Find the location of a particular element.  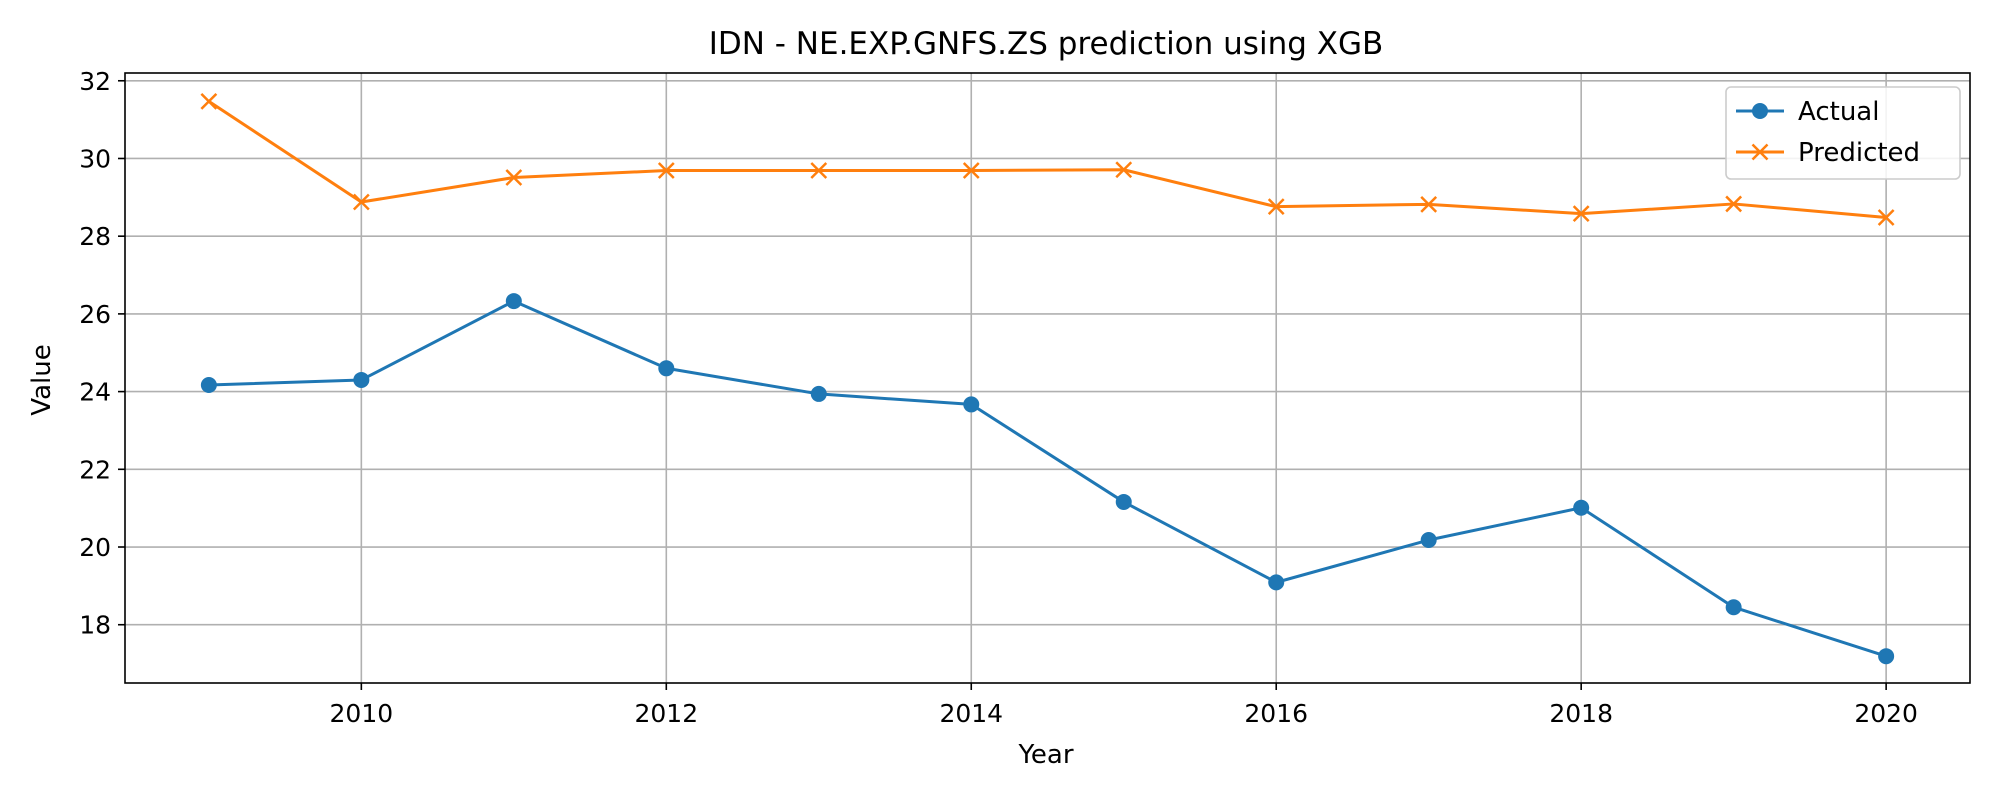

y-axis-label: Value is located at coordinates (42, 379).